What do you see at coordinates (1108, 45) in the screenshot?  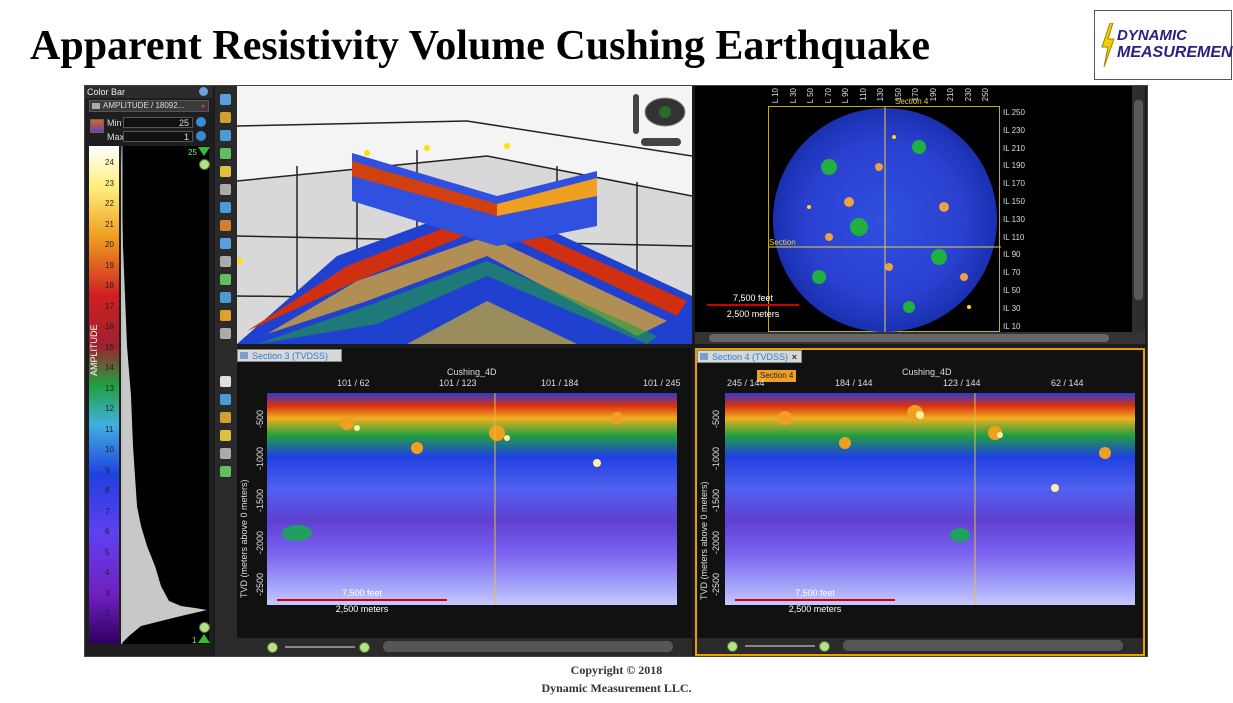 I see `lightning-icon` at bounding box center [1108, 45].